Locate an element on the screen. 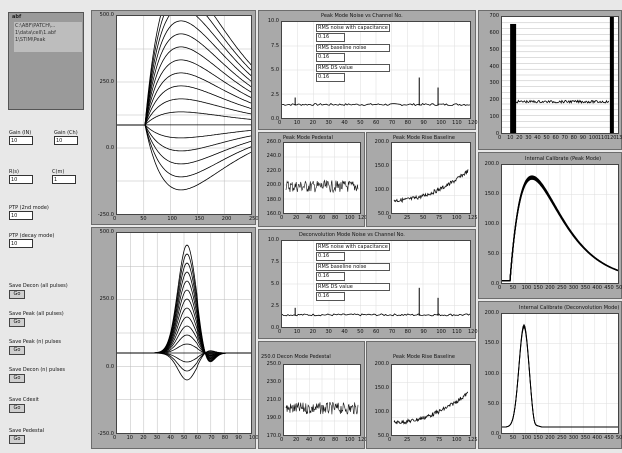 This screenshot has width=622, height=453. save-decon-n-button: Go is located at coordinates (17, 378).